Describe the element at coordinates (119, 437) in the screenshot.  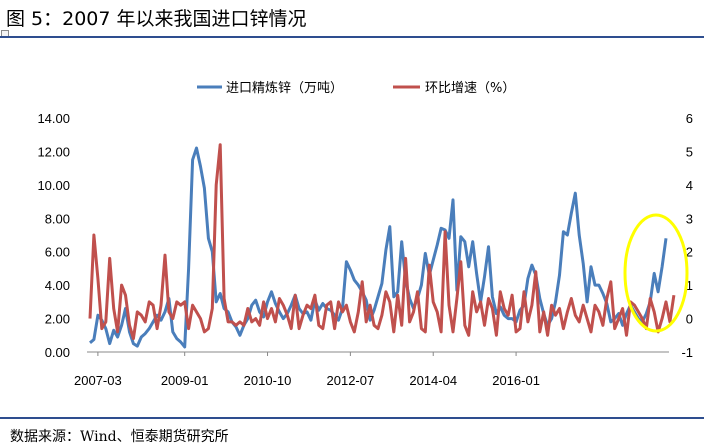
I see `data-source: 数据来源：Wind、恒泰期货研究所` at that location.